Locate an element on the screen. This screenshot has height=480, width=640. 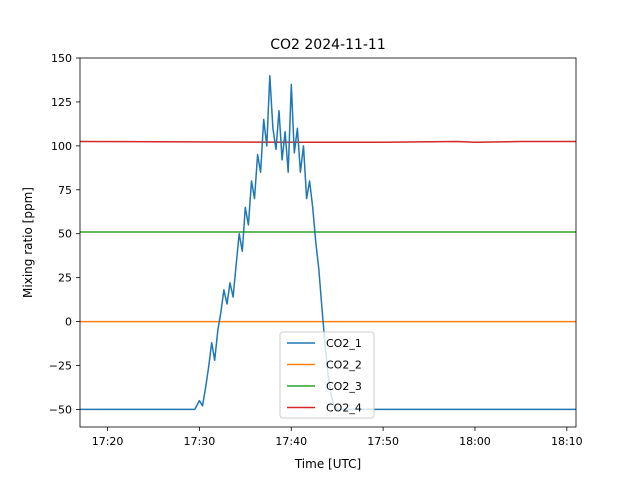
x-axis-label: Time [UTC] is located at coordinates (327, 464).